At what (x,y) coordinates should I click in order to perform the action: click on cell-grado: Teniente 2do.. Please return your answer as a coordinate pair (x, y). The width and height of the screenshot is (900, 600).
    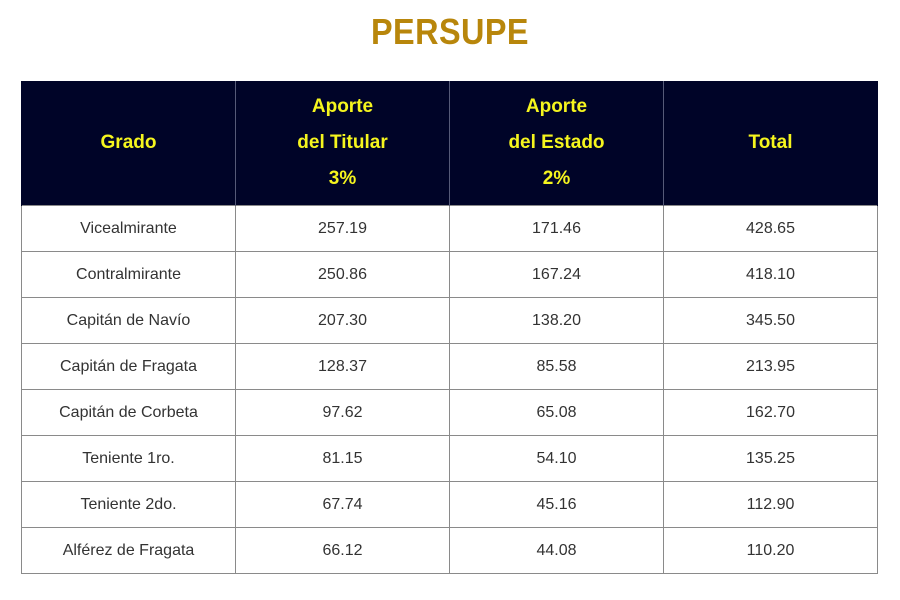
    Looking at the image, I should click on (128, 504).